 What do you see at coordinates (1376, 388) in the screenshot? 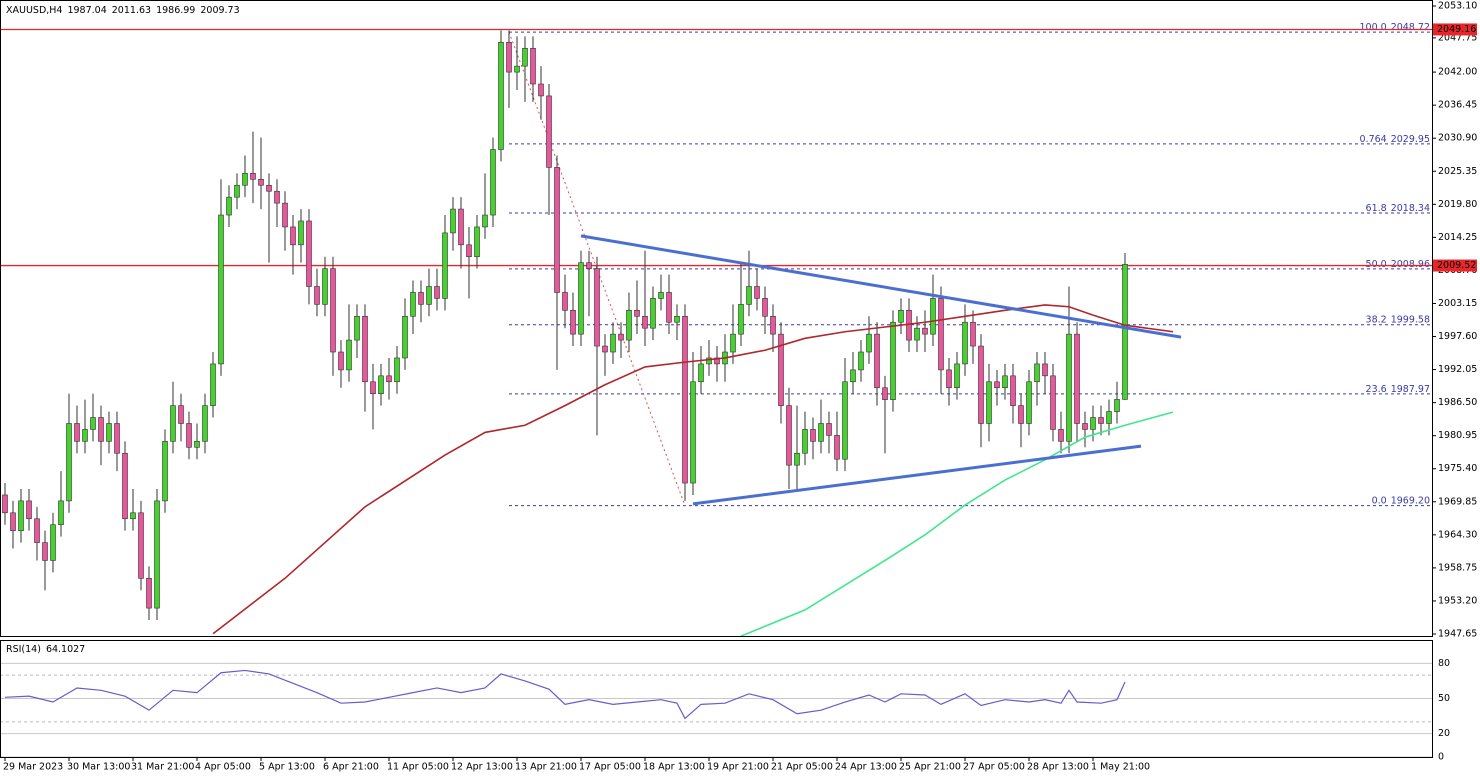
I see `fib-ratio: 23.6` at bounding box center [1376, 388].